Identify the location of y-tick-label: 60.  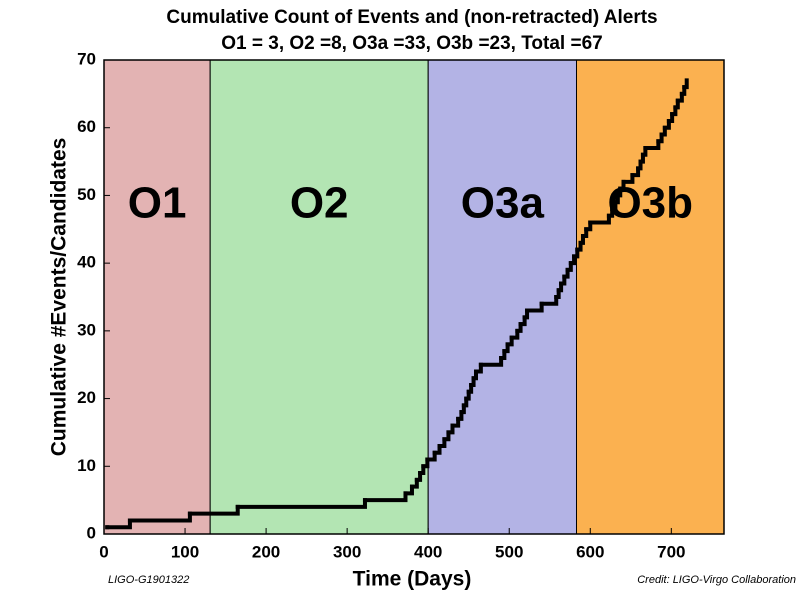
(86, 126).